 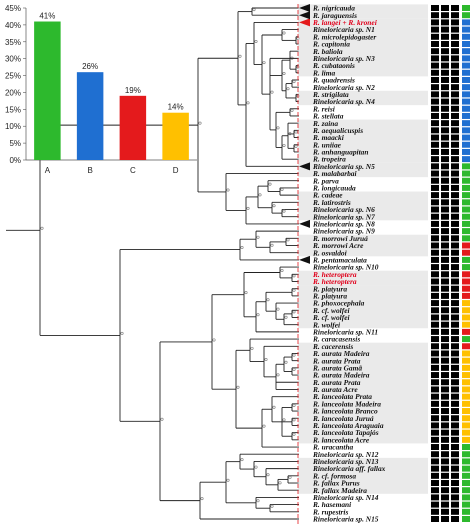 I want to click on taxon-label: R. cacerensis, so click(x=332, y=346).